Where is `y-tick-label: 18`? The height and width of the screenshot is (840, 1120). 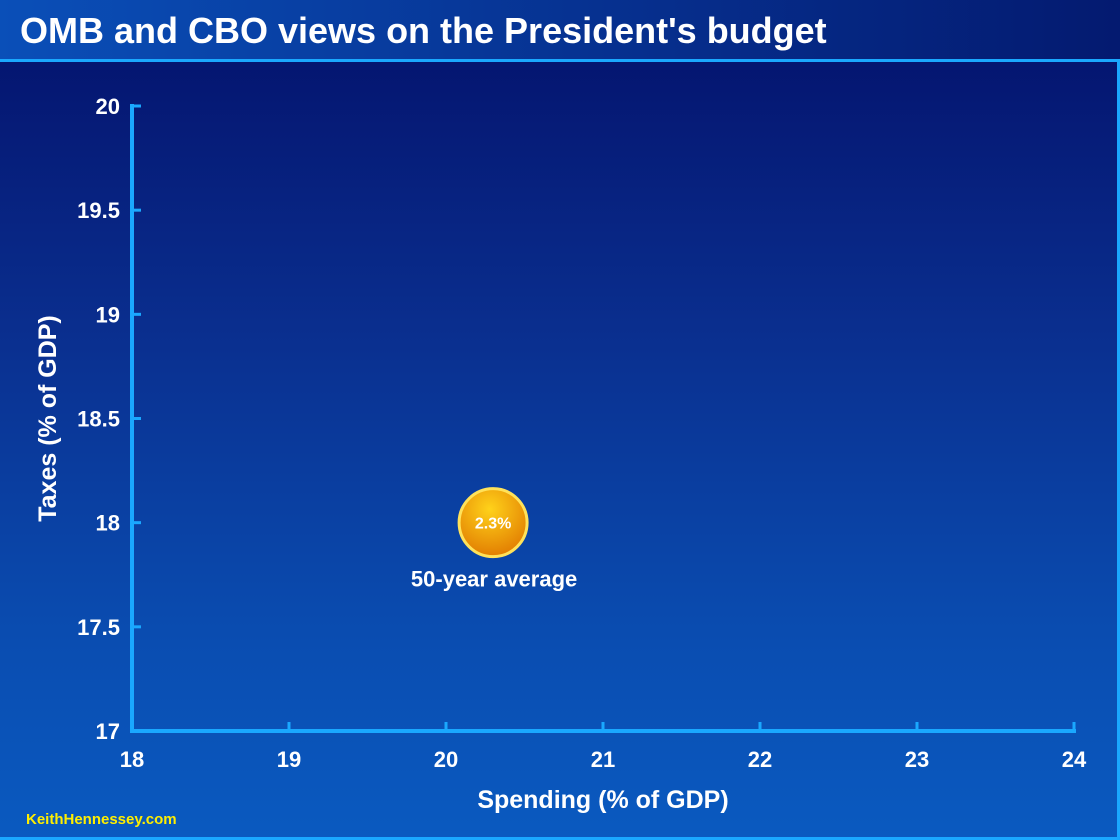
y-tick-label: 18 is located at coordinates (108, 523).